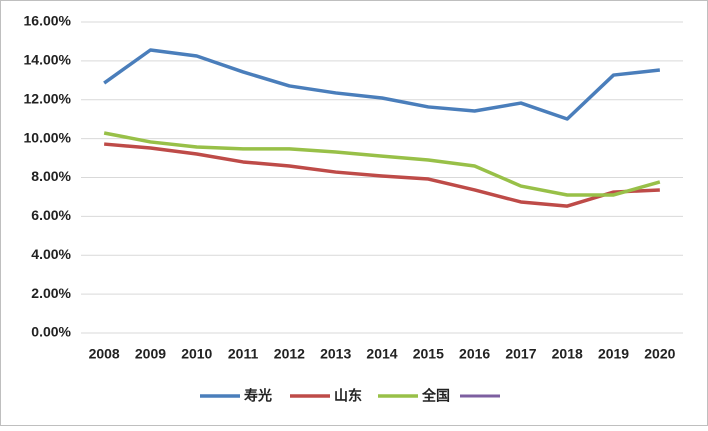 This screenshot has height=431, width=708. Describe the element at coordinates (258, 396) in the screenshot. I see `legend-label: 寿光` at that location.